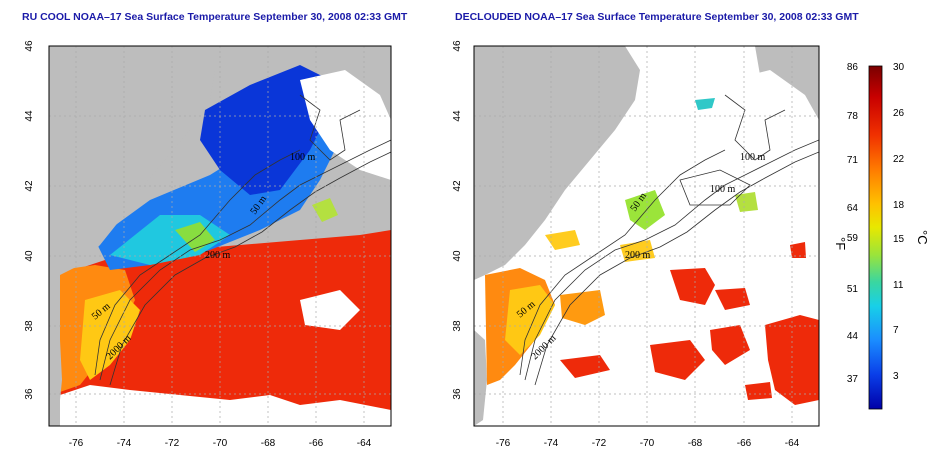  I want to click on colorbar-fahrenheit-ticks: 86 78 71 64 59 51 44 37, so click(853, 223).